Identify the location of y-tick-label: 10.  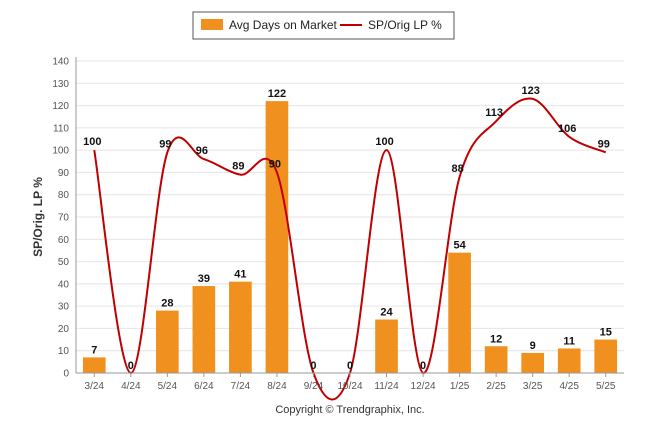
(64, 351).